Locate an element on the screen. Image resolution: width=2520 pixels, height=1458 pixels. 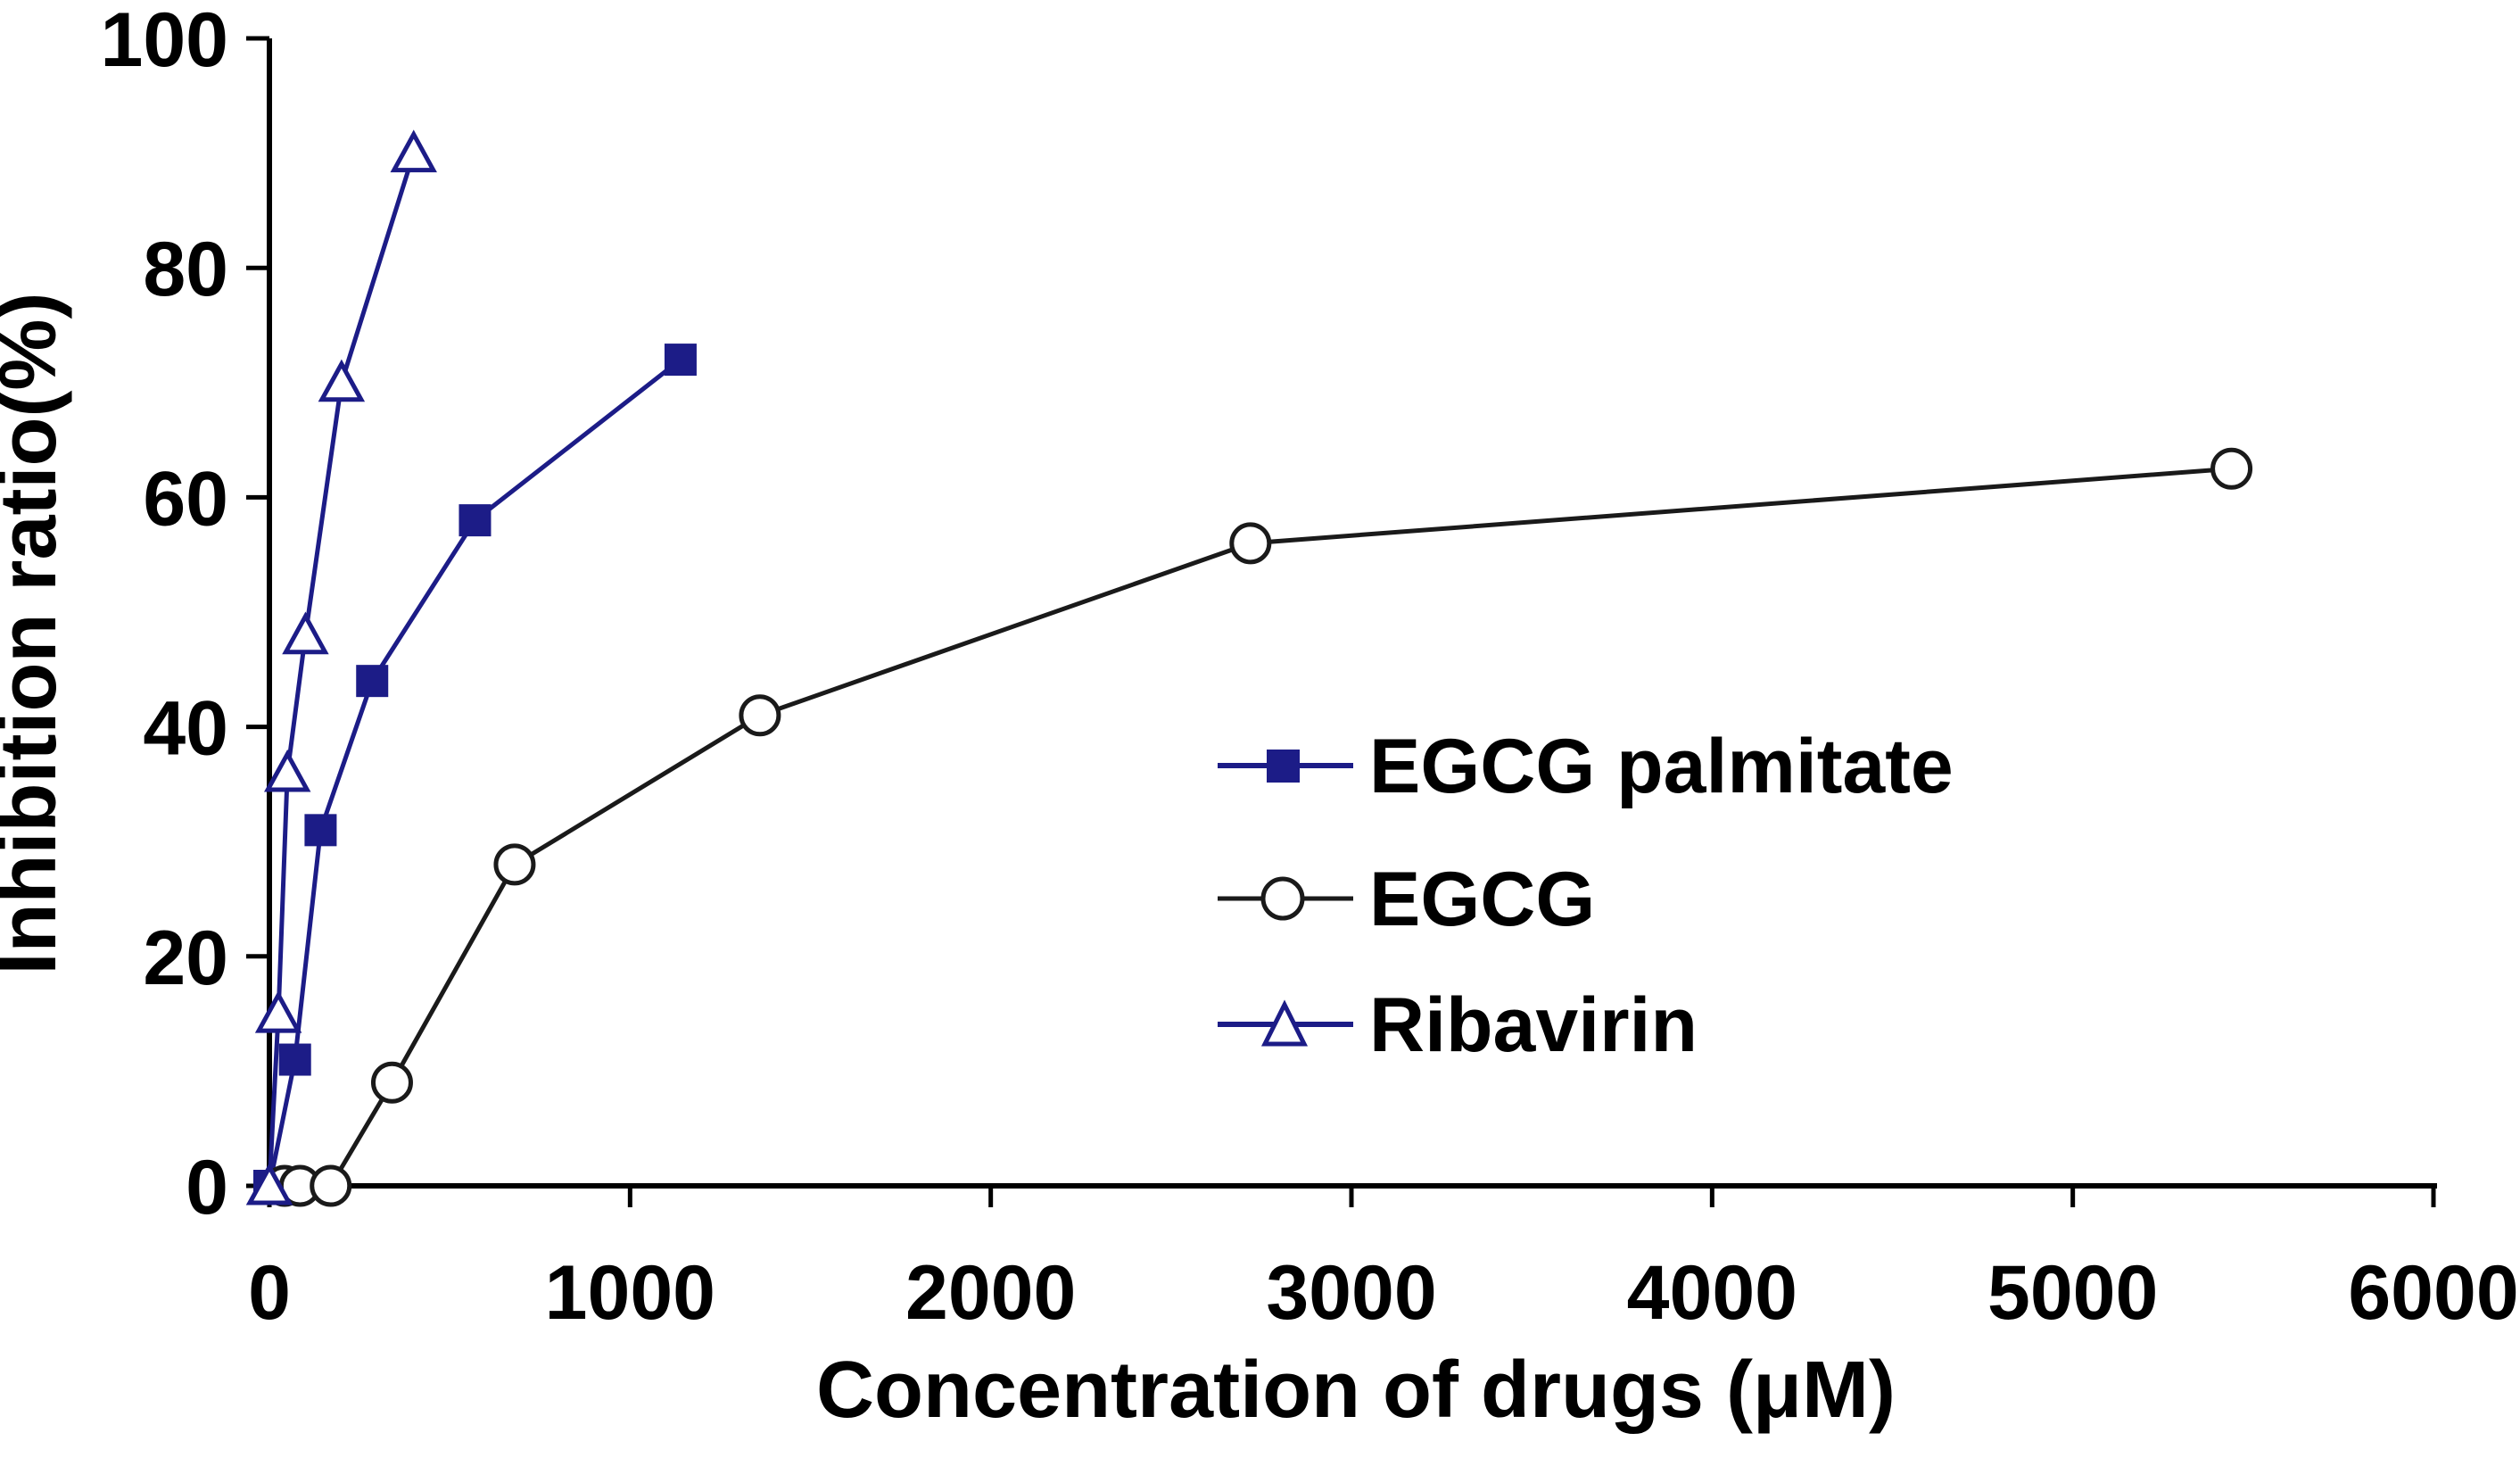
legend: EGCG palmitate EGCG Ribavirin is located at coordinates (1586, 896).